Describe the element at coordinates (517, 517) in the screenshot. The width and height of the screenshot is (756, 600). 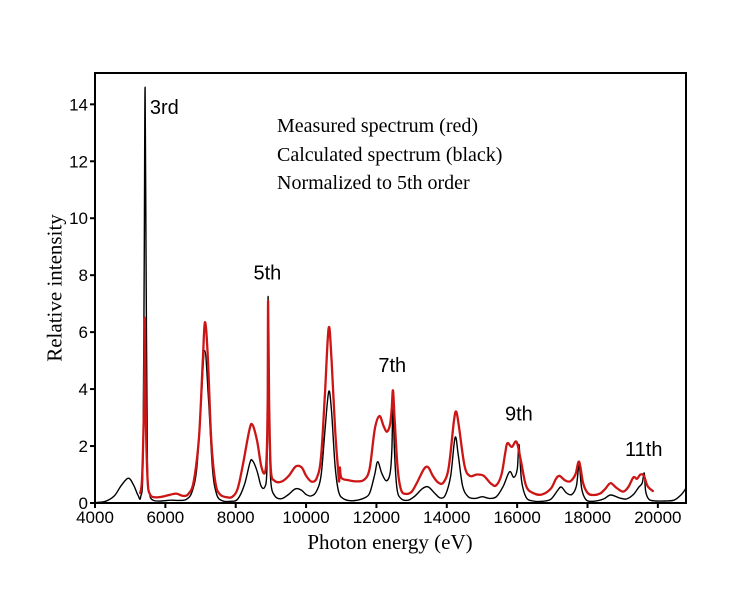
I see `x-tick-label: 16000` at that location.